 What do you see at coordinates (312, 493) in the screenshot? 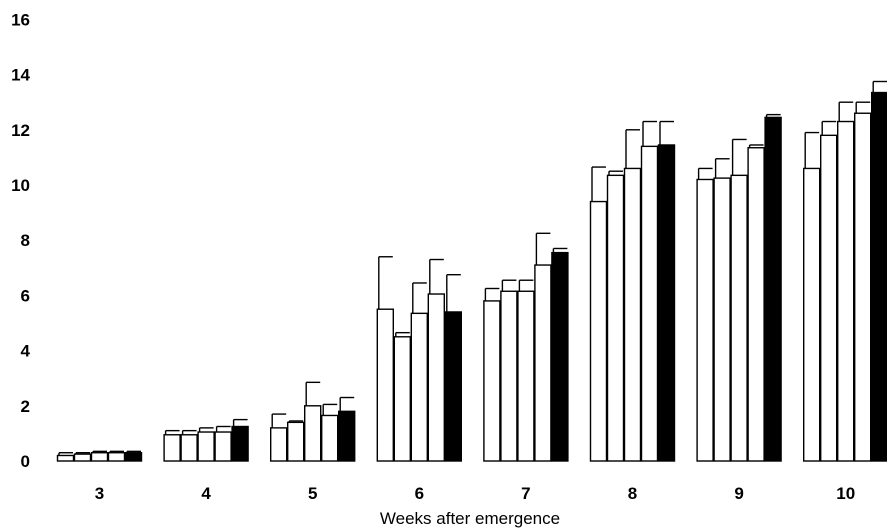
I see `x-tick-label: 5` at bounding box center [312, 493].